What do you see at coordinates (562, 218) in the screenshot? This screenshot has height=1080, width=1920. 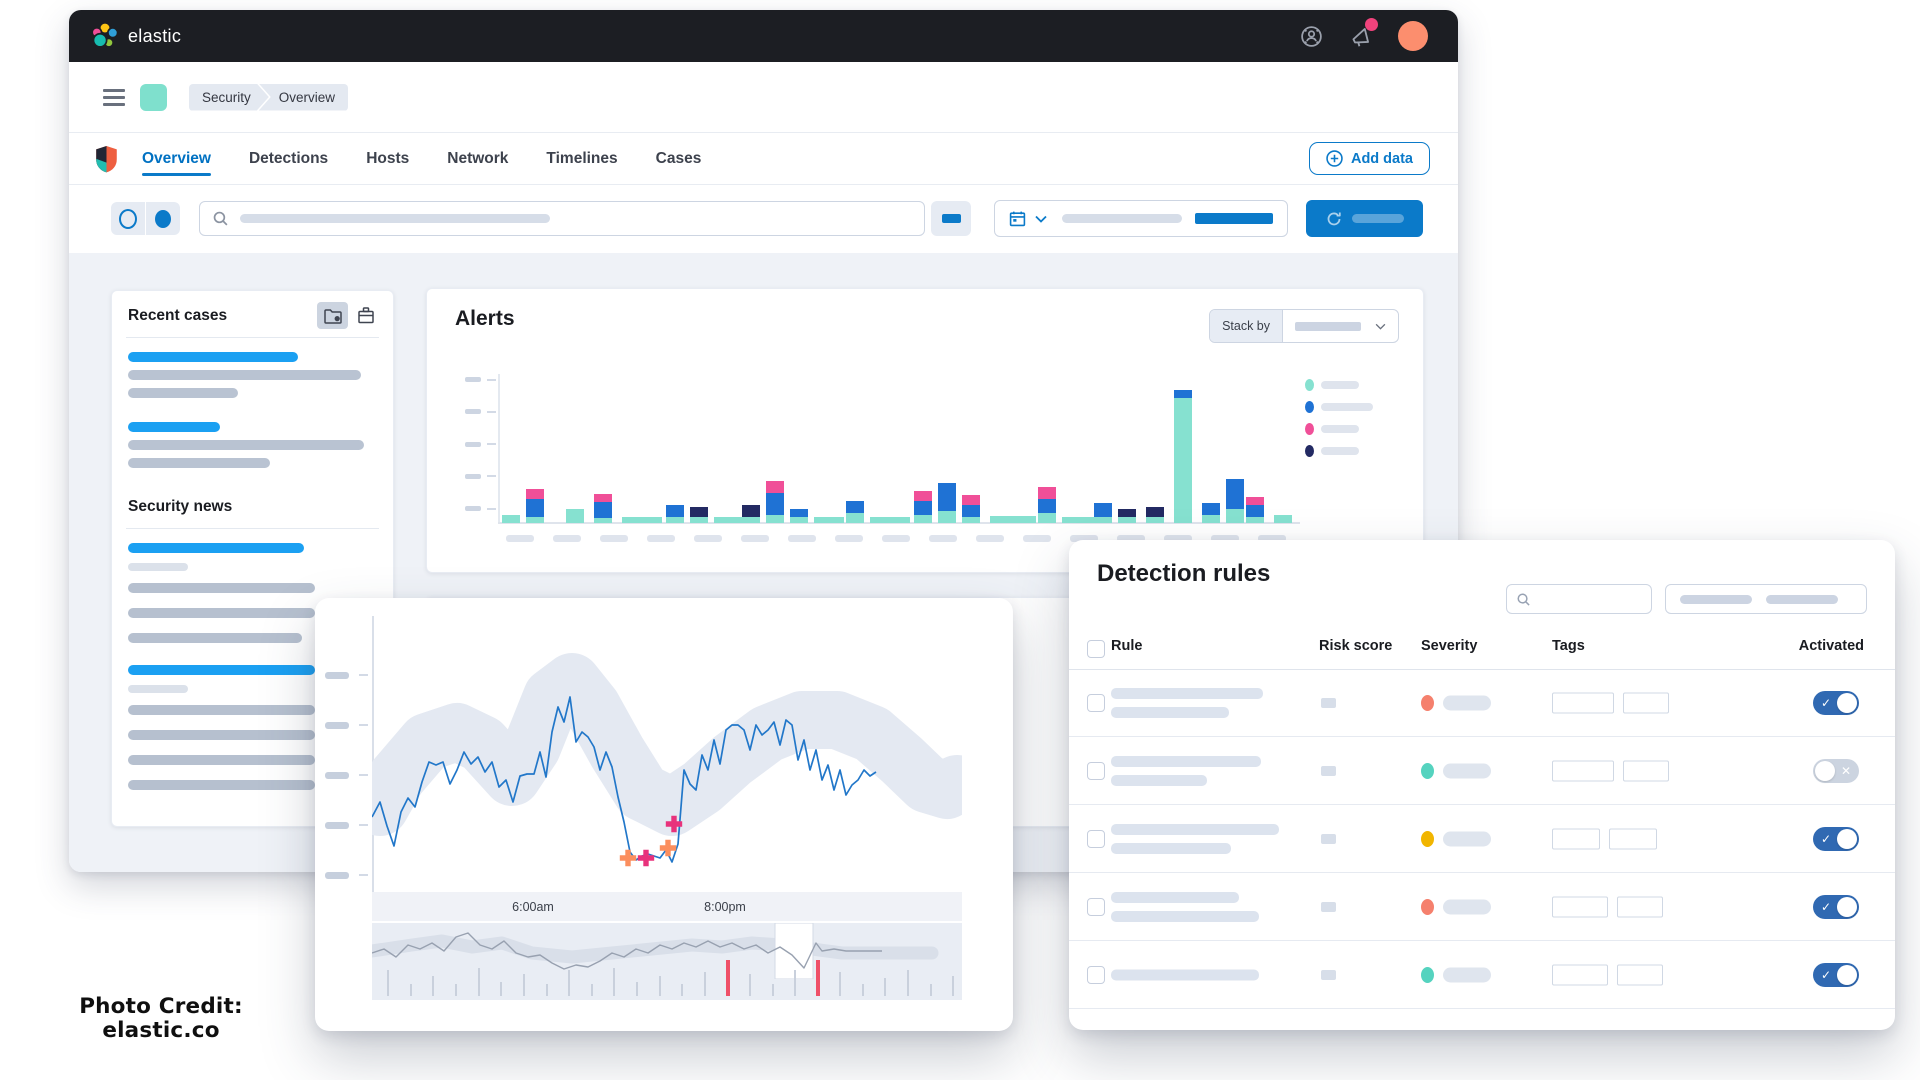 I see `search-input` at bounding box center [562, 218].